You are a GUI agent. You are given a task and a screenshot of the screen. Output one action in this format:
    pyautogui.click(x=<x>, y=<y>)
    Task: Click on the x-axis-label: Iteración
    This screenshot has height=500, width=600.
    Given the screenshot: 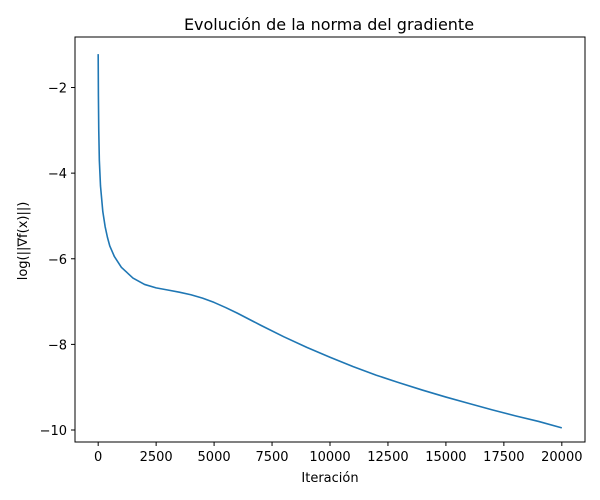 What is the action you would take?
    pyautogui.click(x=329, y=478)
    